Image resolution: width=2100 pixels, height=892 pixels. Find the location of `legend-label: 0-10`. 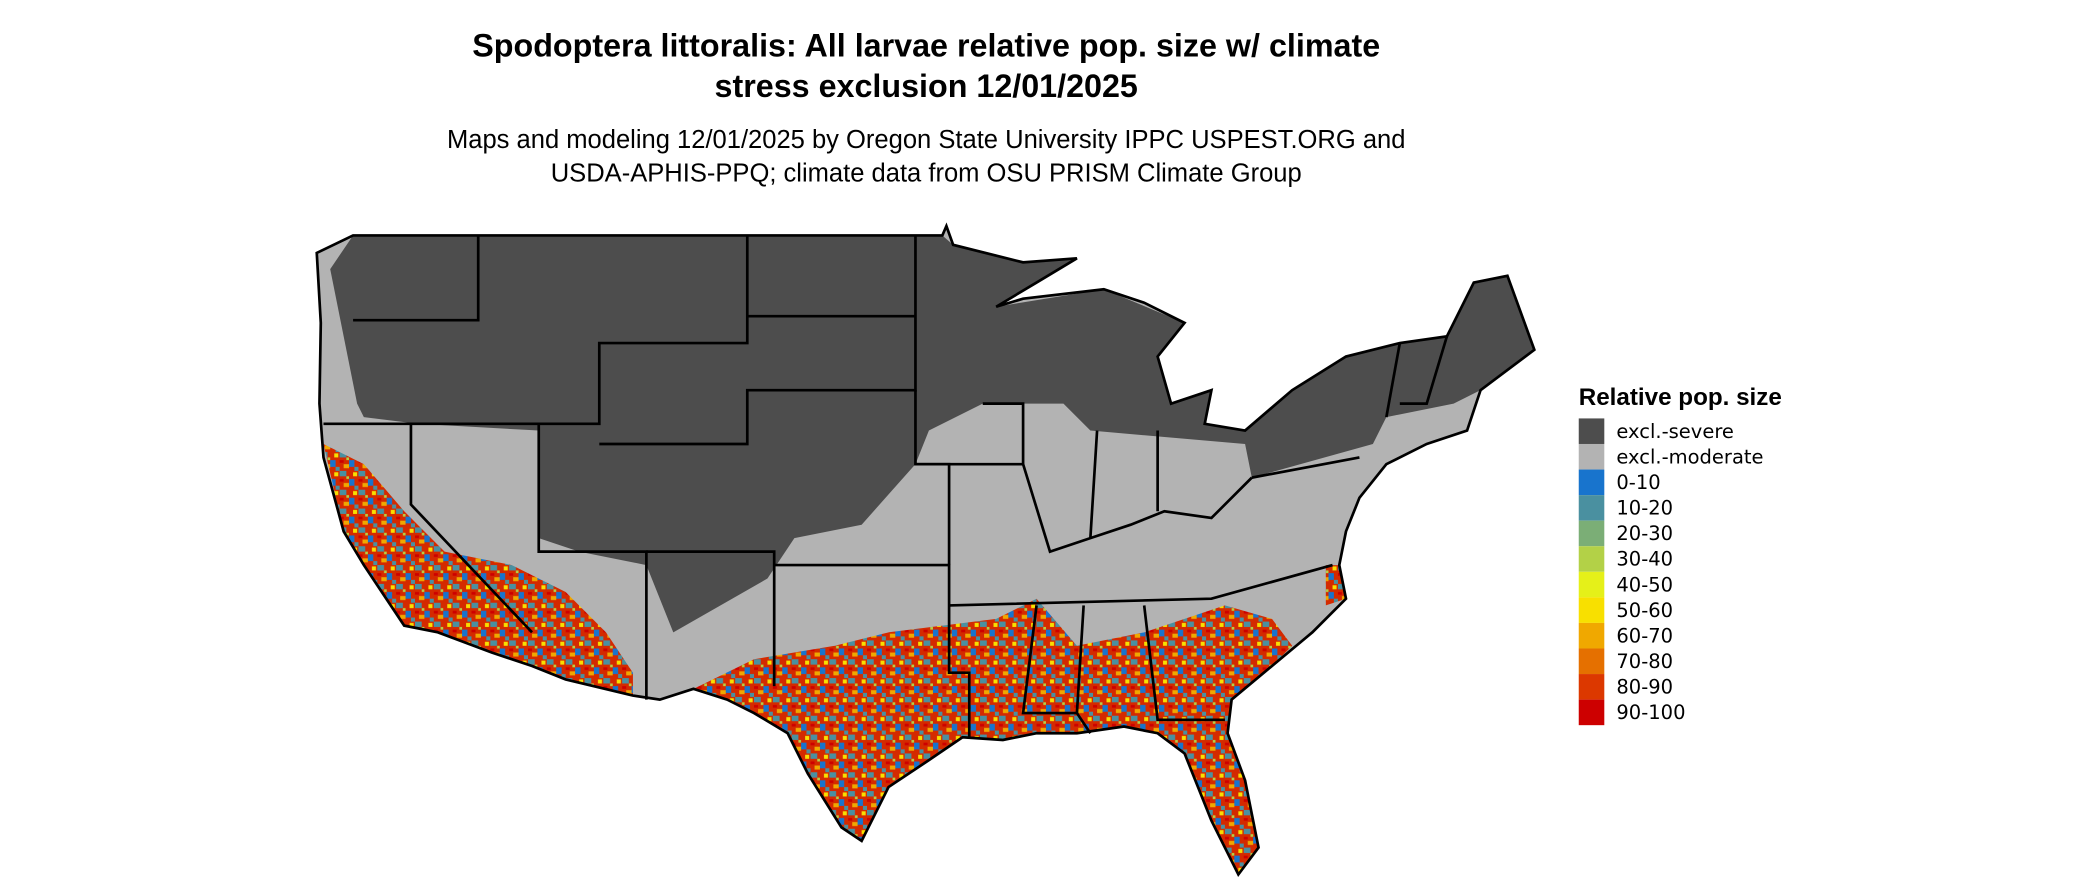

legend-label: 0-10 is located at coordinates (1638, 482).